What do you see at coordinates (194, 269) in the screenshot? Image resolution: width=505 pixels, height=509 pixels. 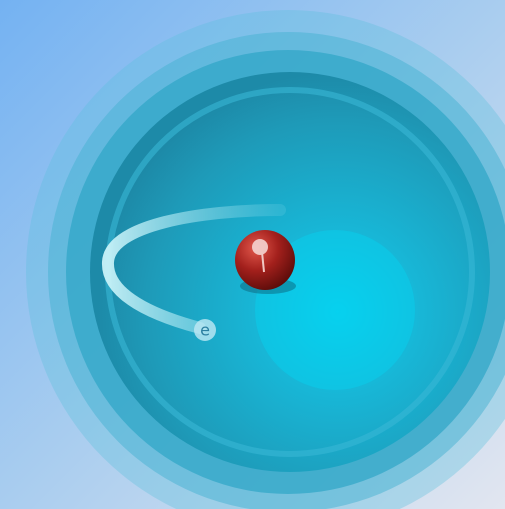 I see `electron-orbit` at bounding box center [194, 269].